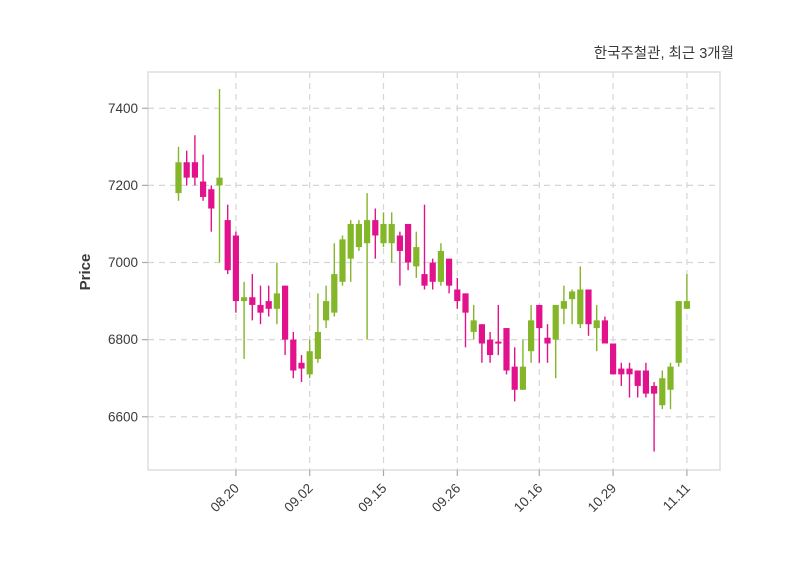 The height and width of the screenshot is (575, 800). I want to click on x-tick-labels: 08.20 09.02 09.15 09.26 10.16 10.29 11.11, so click(451, 498).